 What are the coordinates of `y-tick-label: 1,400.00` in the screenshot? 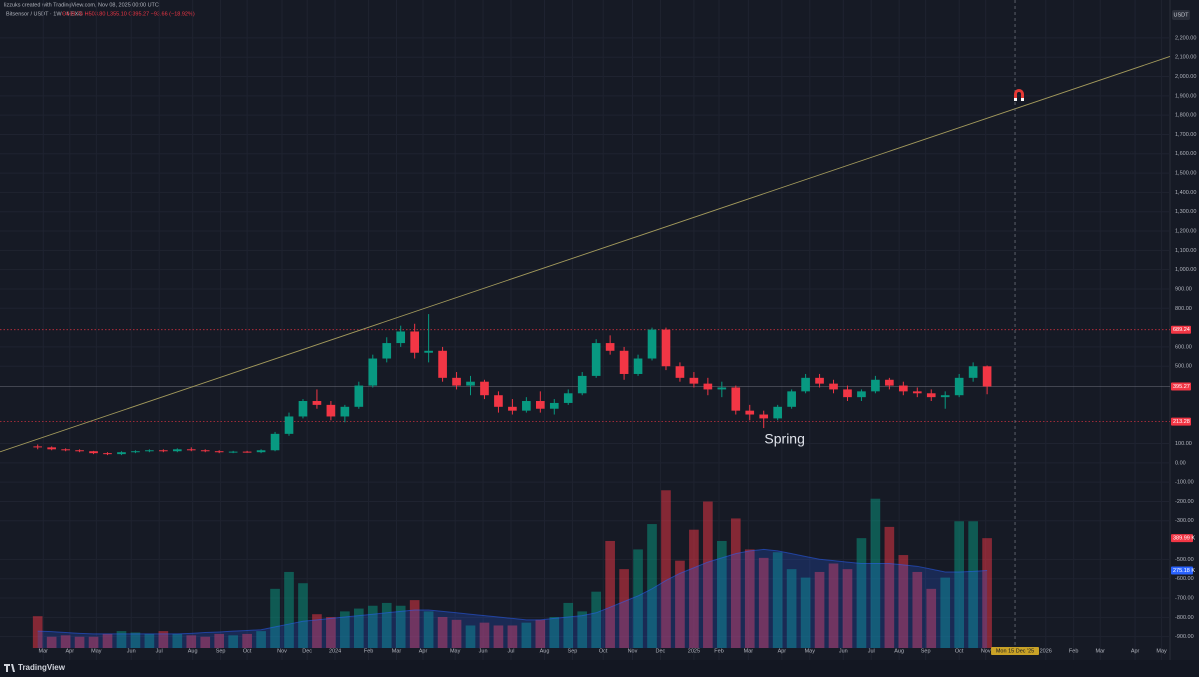 It's located at (1185, 193).